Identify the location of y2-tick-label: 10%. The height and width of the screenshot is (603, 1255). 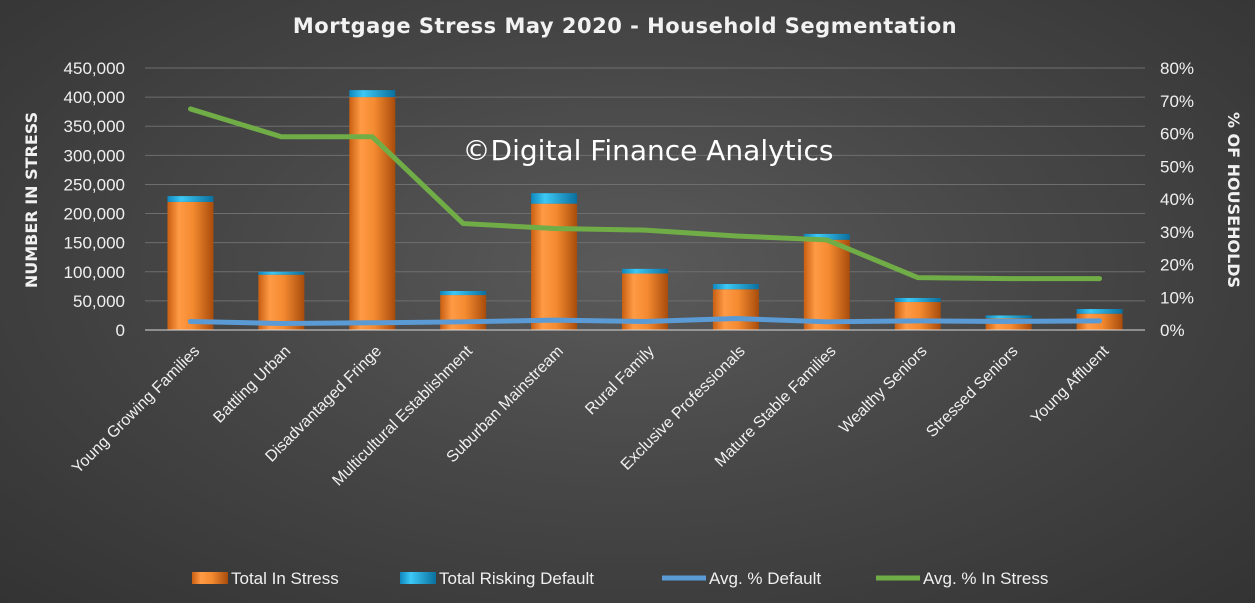
(1177, 297).